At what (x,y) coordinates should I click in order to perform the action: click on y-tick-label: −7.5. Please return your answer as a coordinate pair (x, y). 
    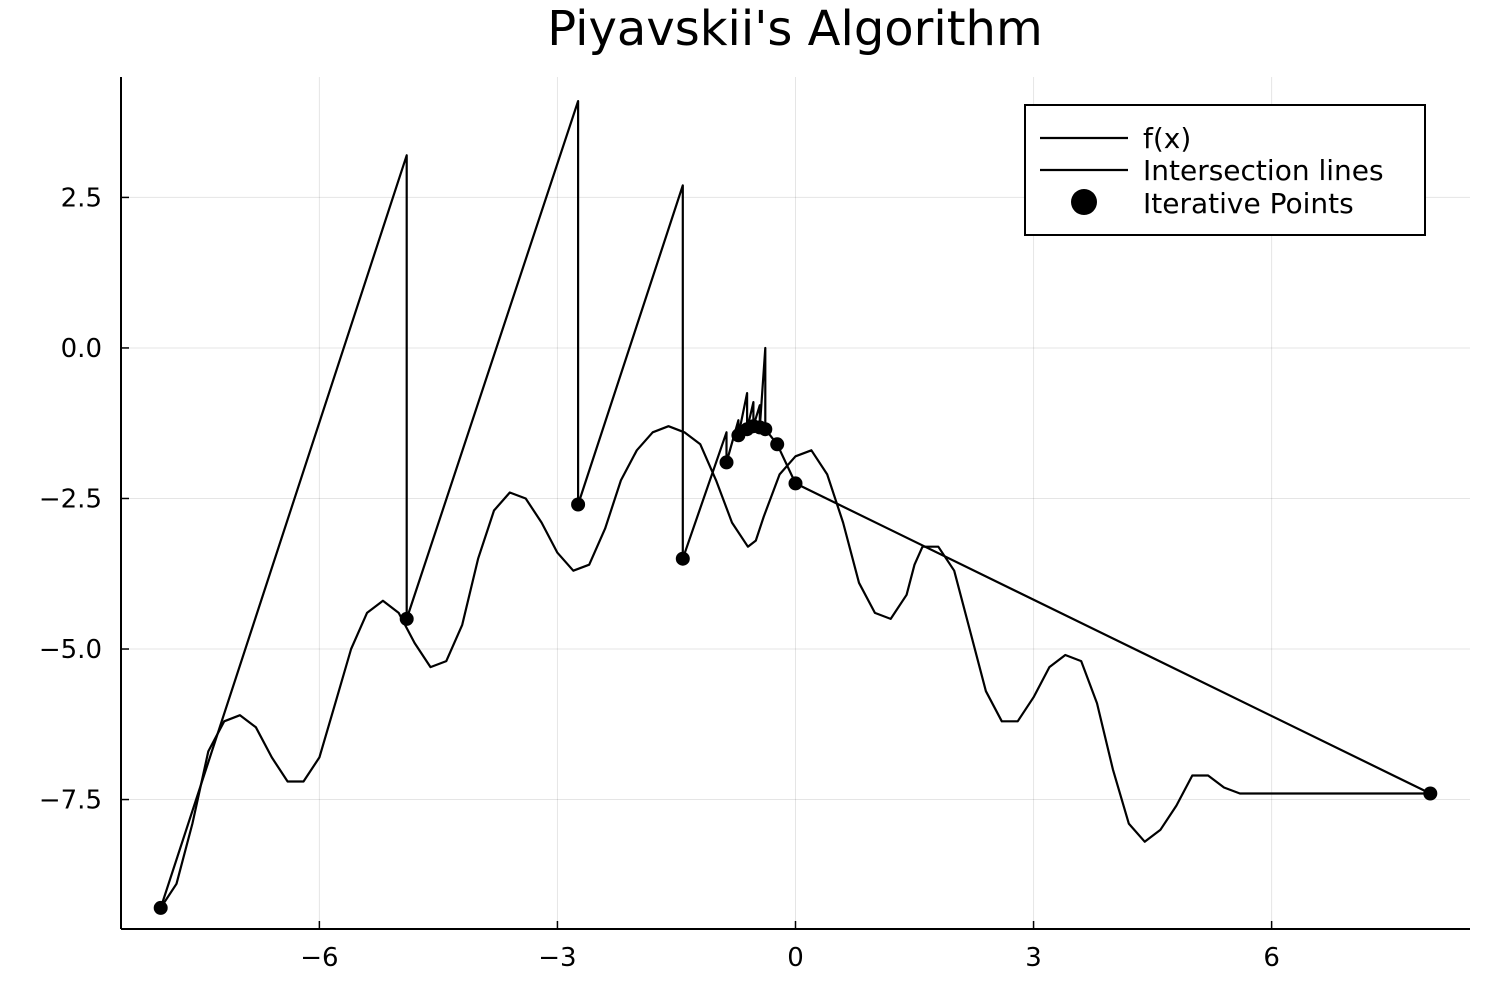
    Looking at the image, I should click on (70, 801).